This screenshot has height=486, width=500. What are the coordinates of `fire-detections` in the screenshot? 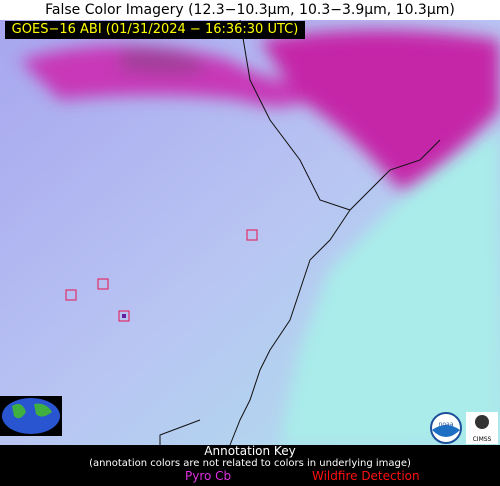 It's located at (161, 275).